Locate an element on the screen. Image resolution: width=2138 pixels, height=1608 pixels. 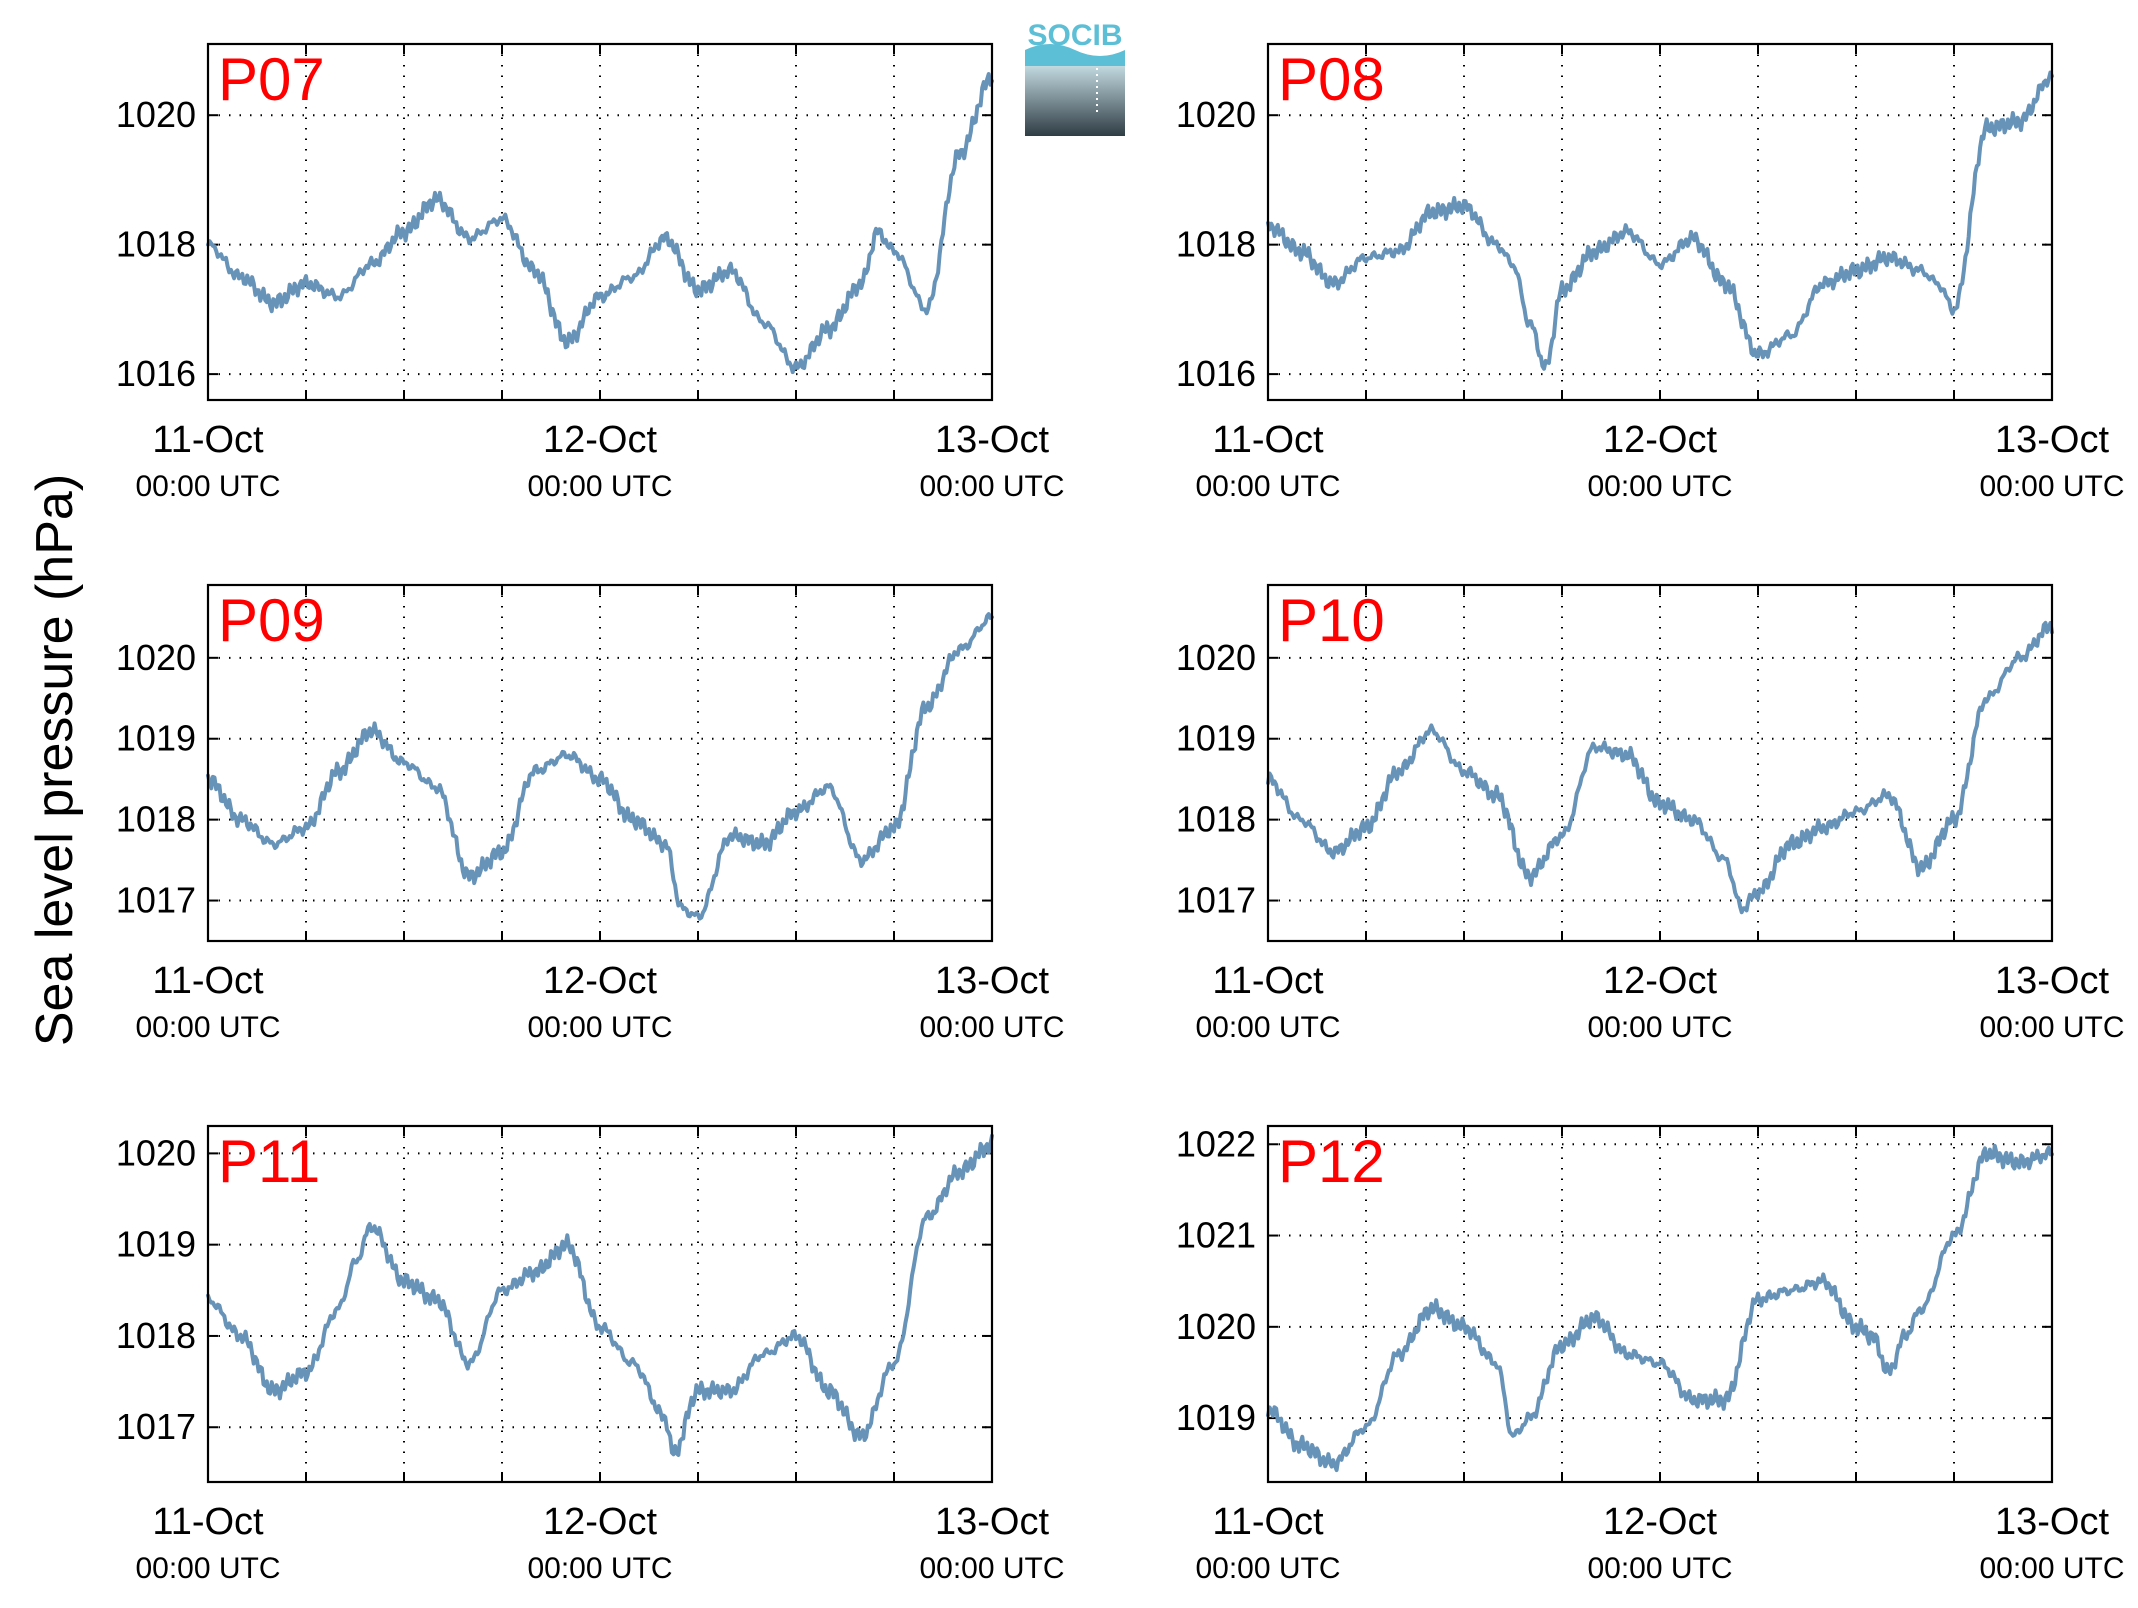
y-tick-label: 1021 is located at coordinates (1216, 1235).